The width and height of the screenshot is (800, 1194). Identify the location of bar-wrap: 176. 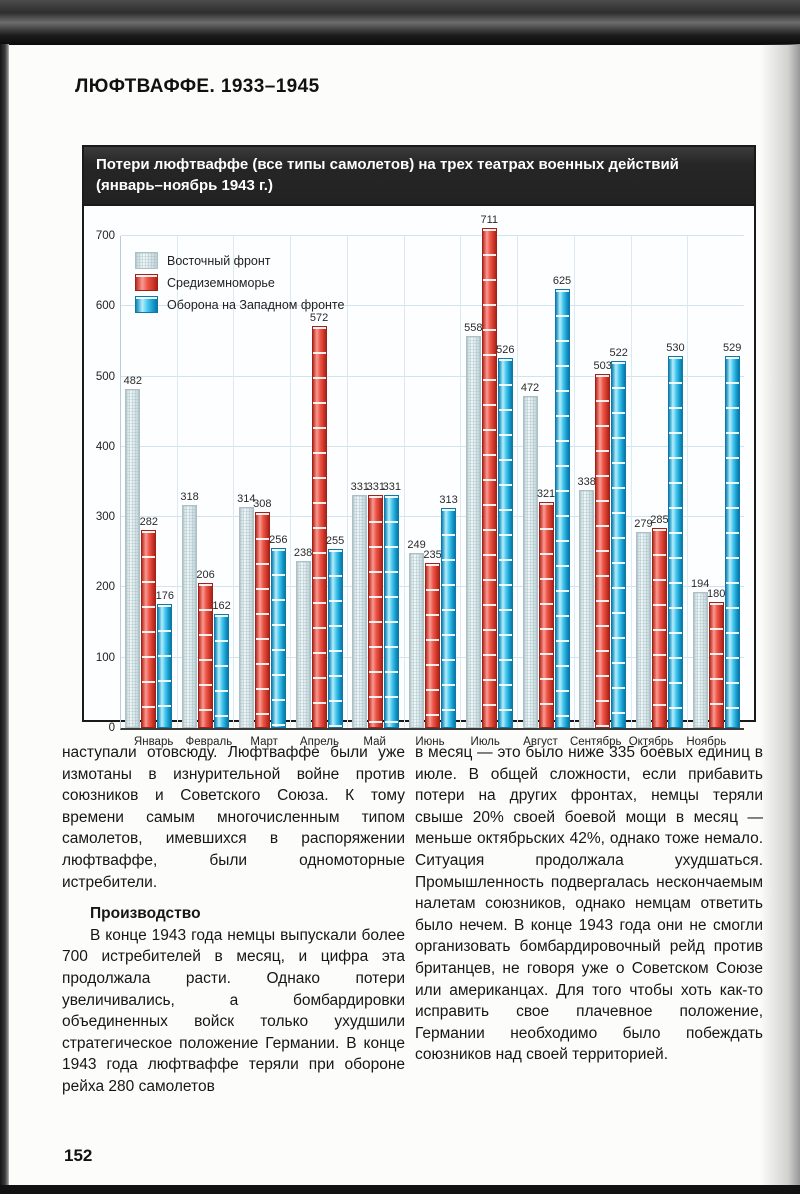
(165, 659).